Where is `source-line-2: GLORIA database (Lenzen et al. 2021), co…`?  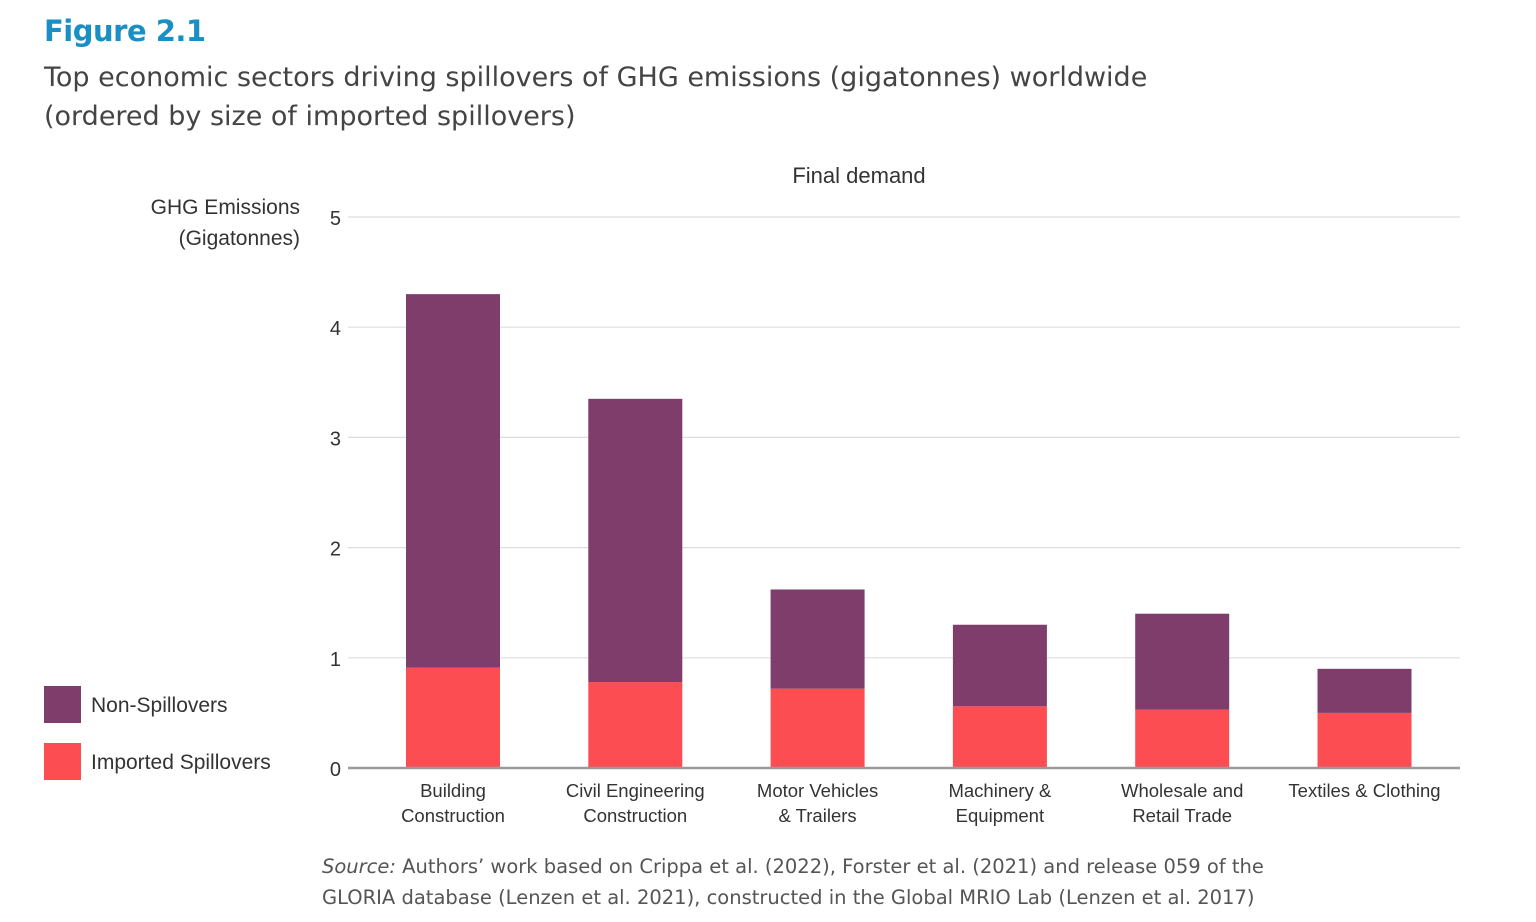 source-line-2: GLORIA database (Lenzen et al. 2021), co… is located at coordinates (788, 897).